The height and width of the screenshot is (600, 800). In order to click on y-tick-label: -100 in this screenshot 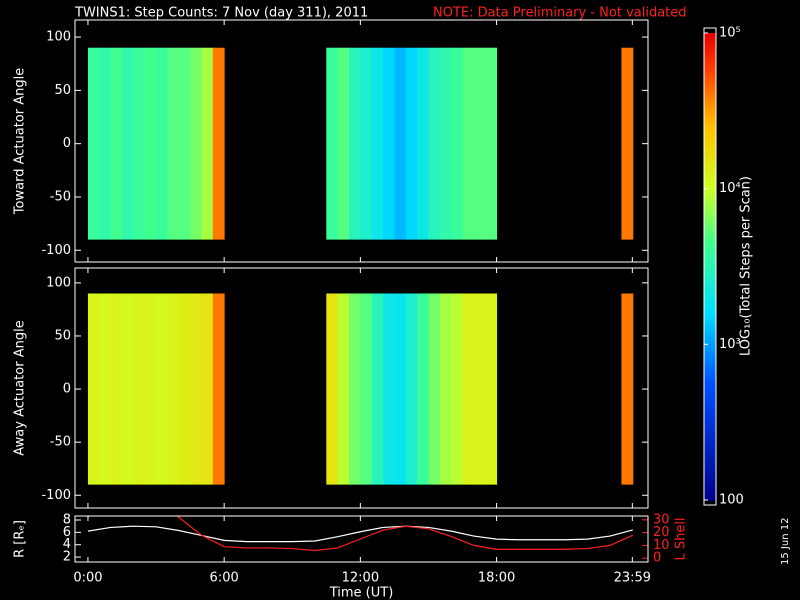, I will do `click(56, 250)`.